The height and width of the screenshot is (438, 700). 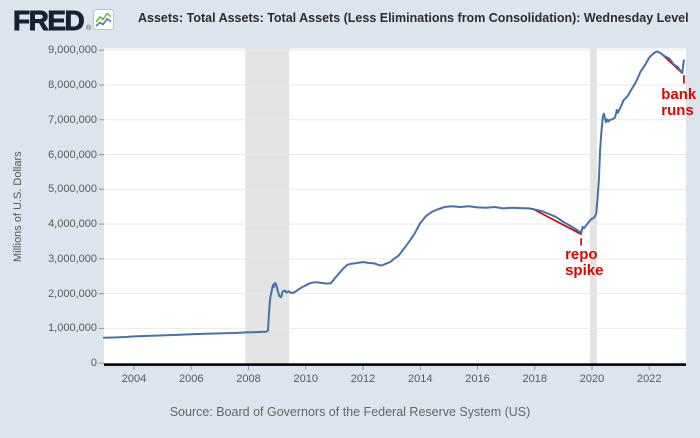 I want to click on y-axis-tick-label: 3,000,000, so click(x=72, y=258).